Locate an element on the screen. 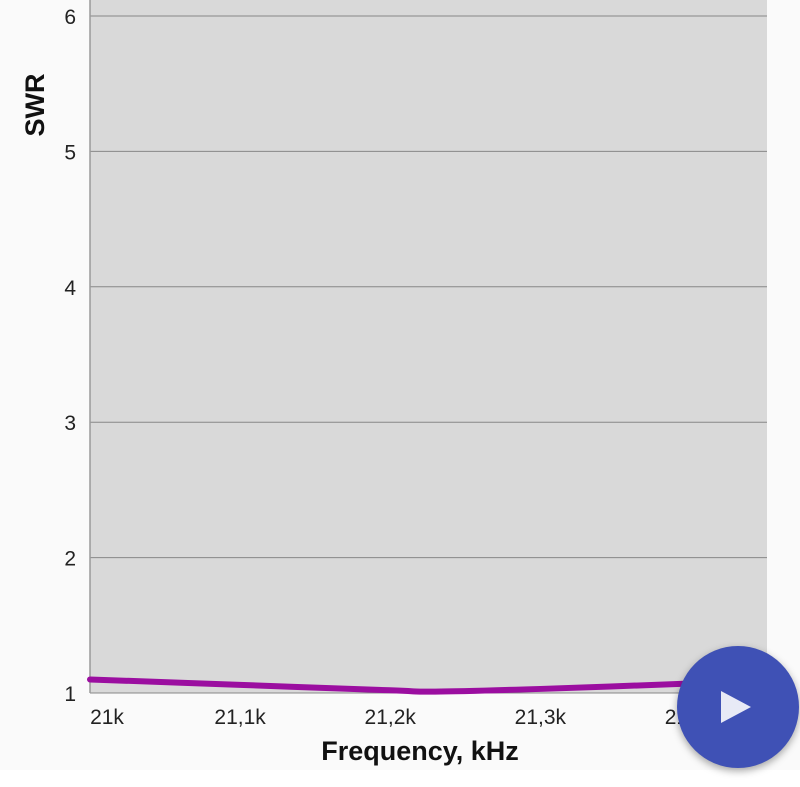 The height and width of the screenshot is (787, 800). x-tick-label: 21,3k is located at coordinates (541, 717).